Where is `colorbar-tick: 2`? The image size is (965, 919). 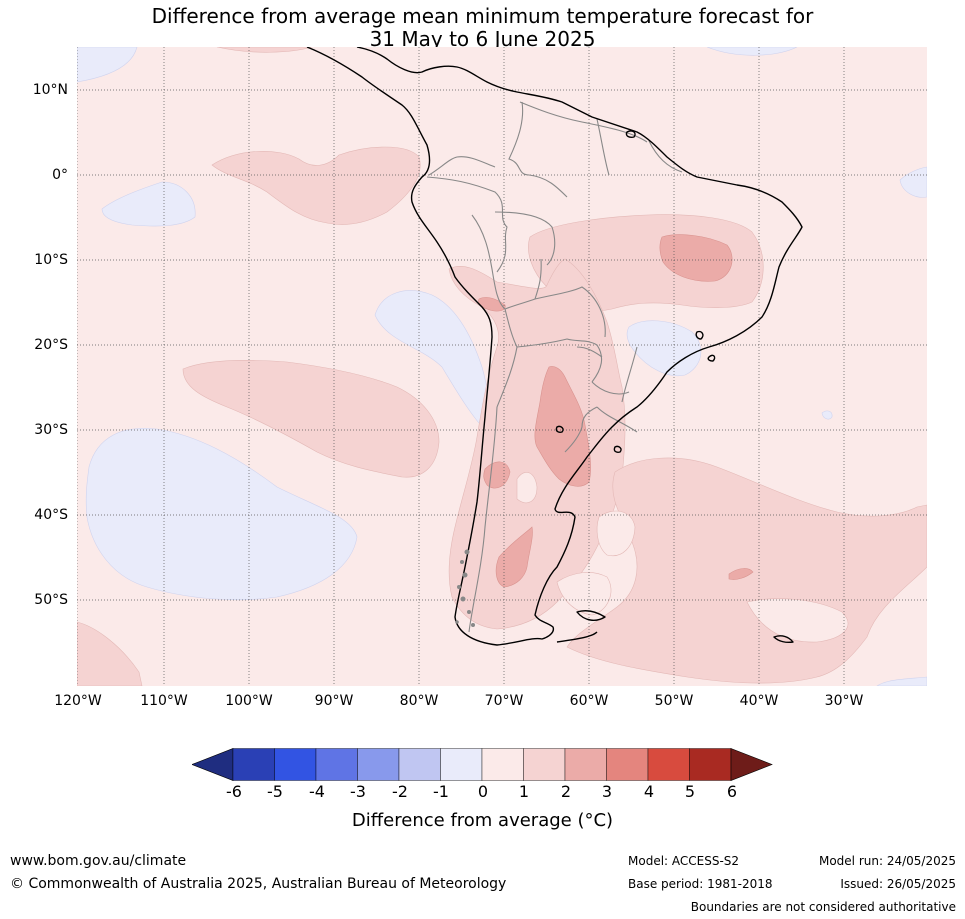 colorbar-tick: 2 is located at coordinates (566, 791).